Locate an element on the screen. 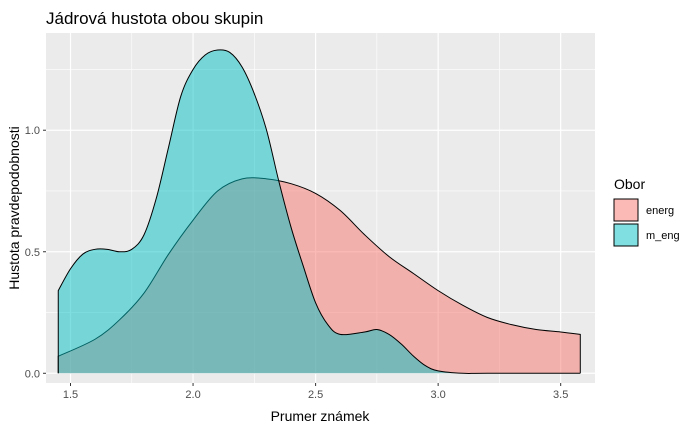 The height and width of the screenshot is (432, 700). y-tick-label: 0.0 is located at coordinates (32, 374).